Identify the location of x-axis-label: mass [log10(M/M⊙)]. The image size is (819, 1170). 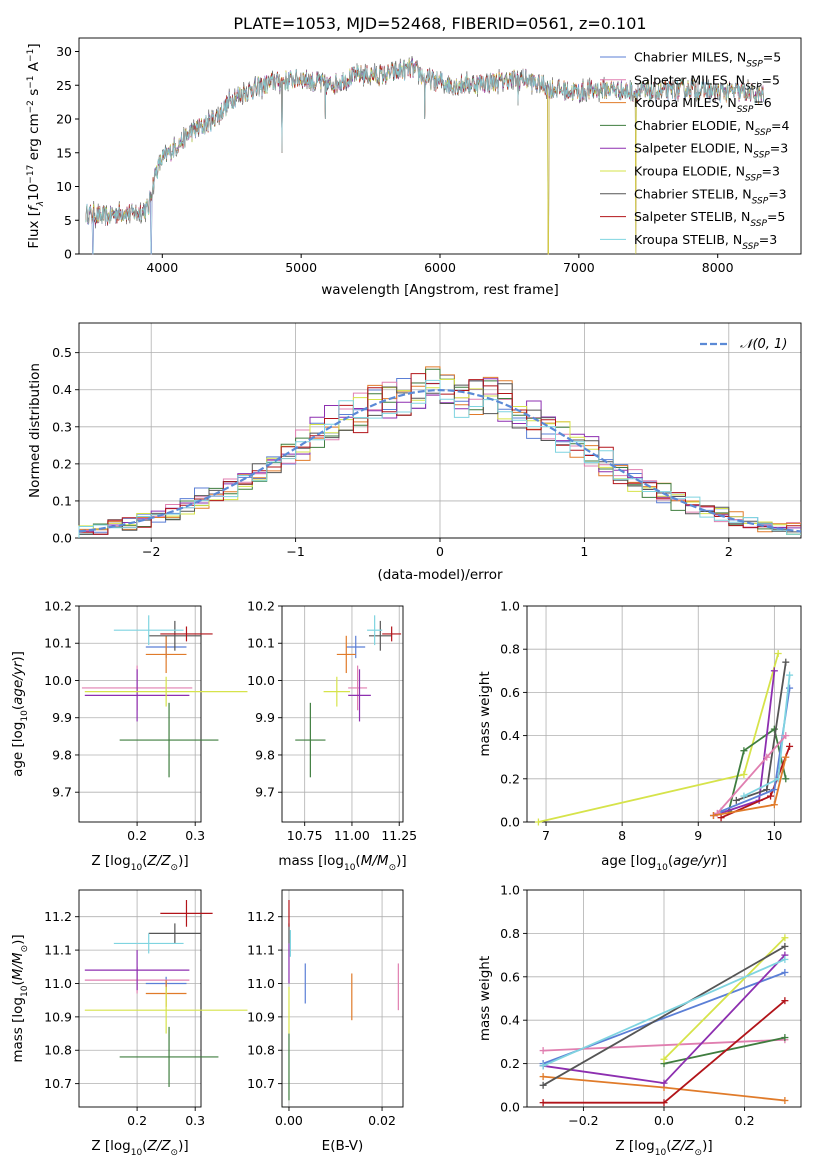
(342, 863).